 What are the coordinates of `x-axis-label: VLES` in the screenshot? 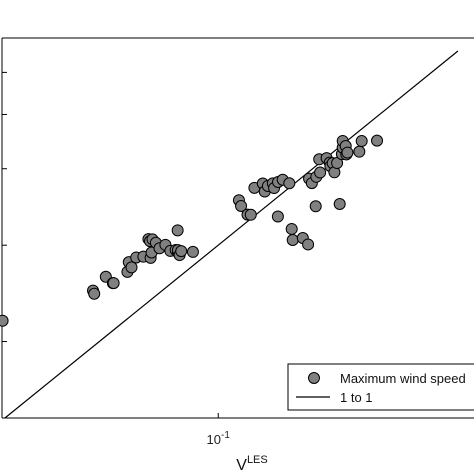 It's located at (251, 464).